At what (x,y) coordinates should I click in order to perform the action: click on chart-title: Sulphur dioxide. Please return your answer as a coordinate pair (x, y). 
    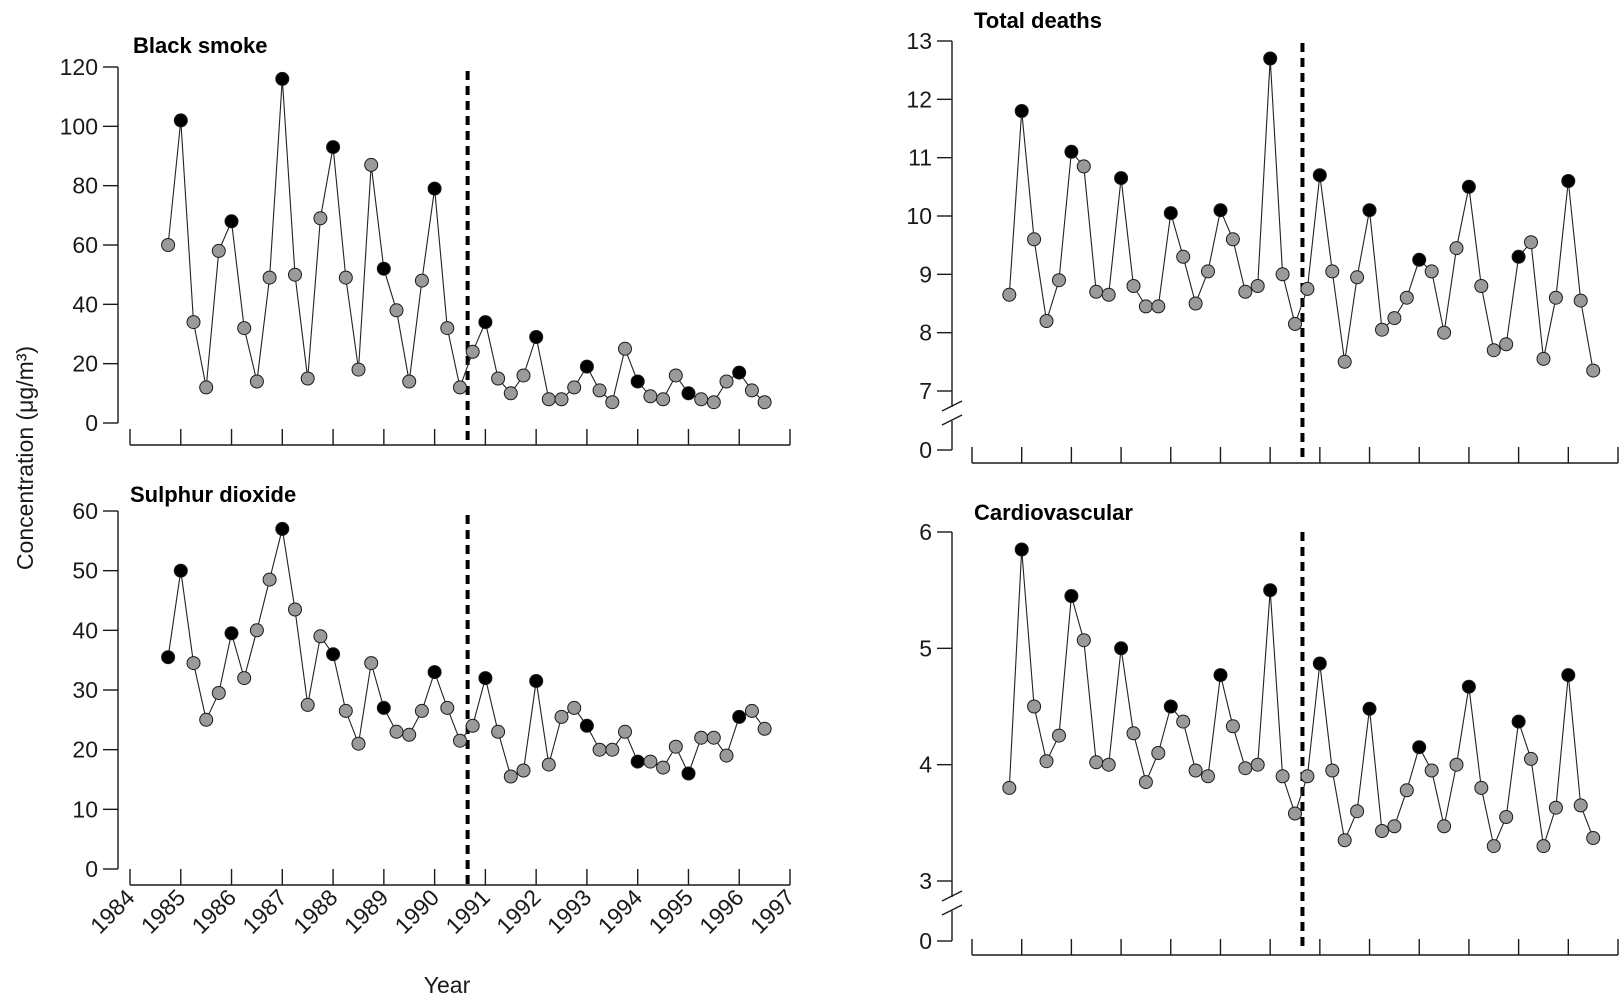
    Looking at the image, I should click on (213, 494).